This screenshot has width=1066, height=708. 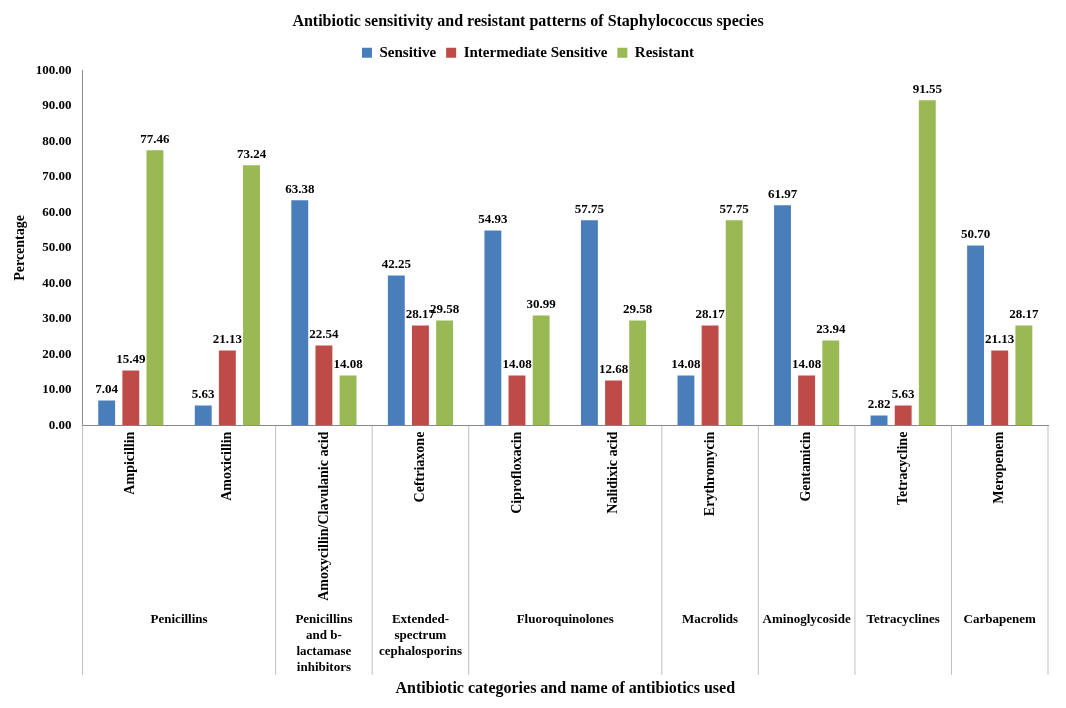 What do you see at coordinates (903, 618) in the screenshot?
I see `text: Tetracyclines` at bounding box center [903, 618].